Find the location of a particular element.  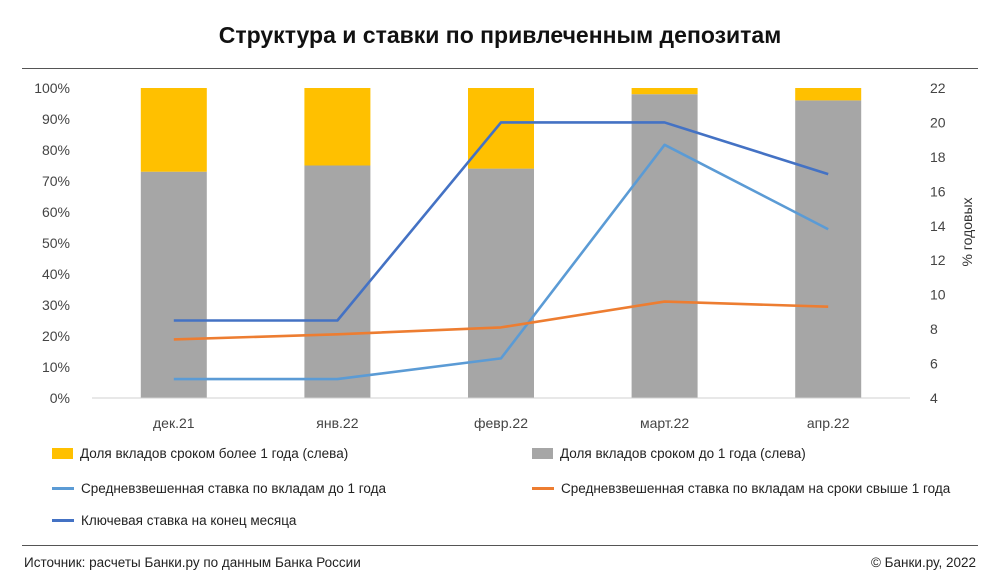

right-axis-ticks: 4 6 8 10 12 14 16 18 20 22 is located at coordinates (938, 243).